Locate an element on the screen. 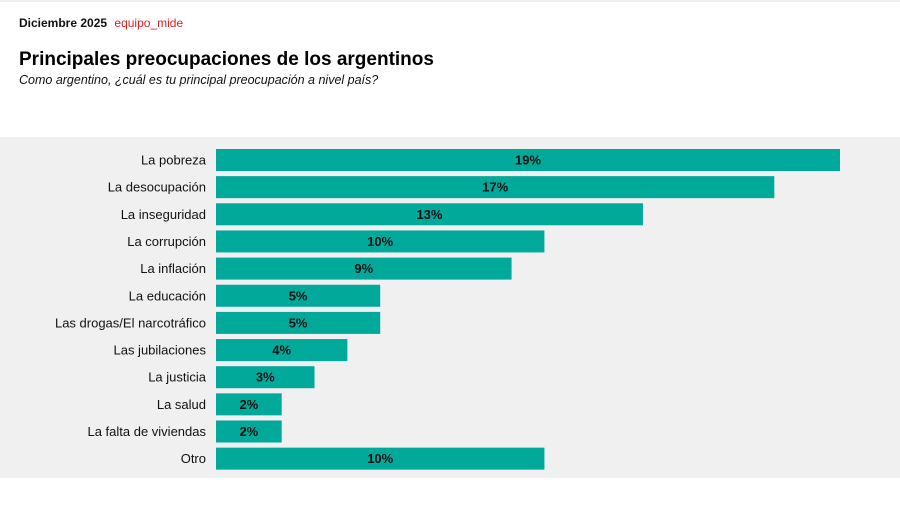 Image resolution: width=900 pixels, height=506 pixels. value-label: 13% is located at coordinates (429, 214).